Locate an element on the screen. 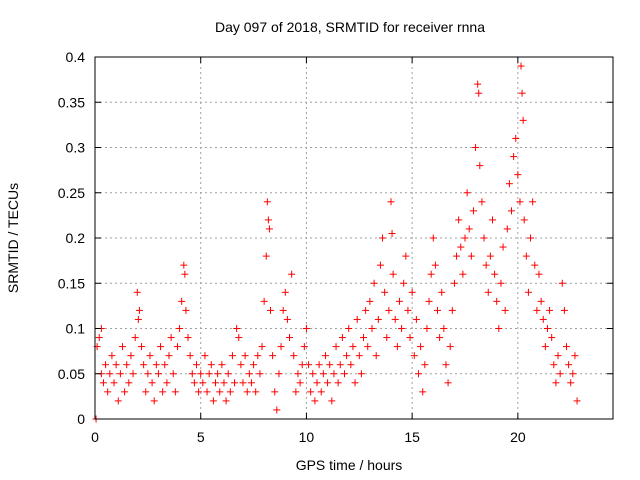 The width and height of the screenshot is (640, 480). x-tick-label: 10 is located at coordinates (307, 437).